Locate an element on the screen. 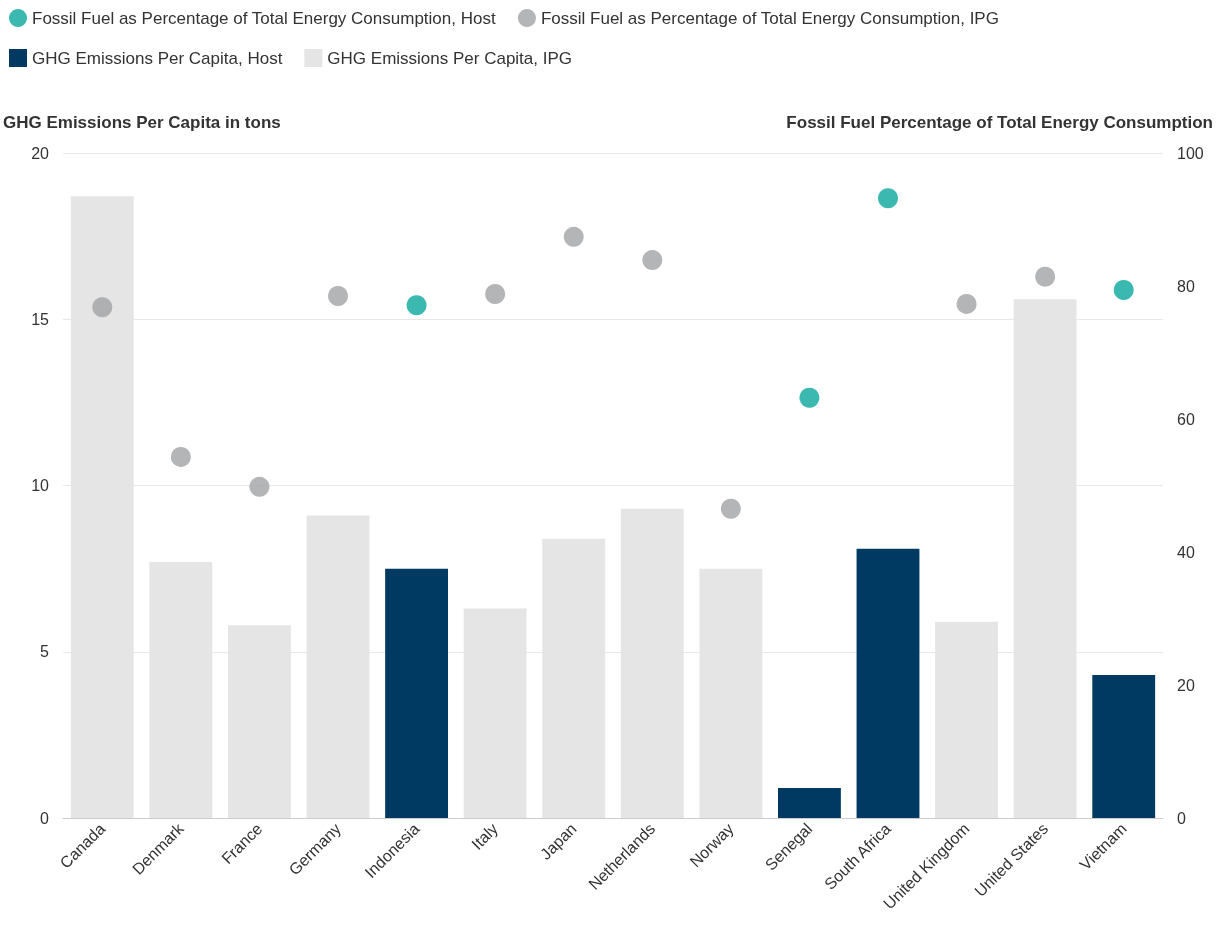 The image size is (1218, 948). y-tick-label: 5 is located at coordinates (45, 652).